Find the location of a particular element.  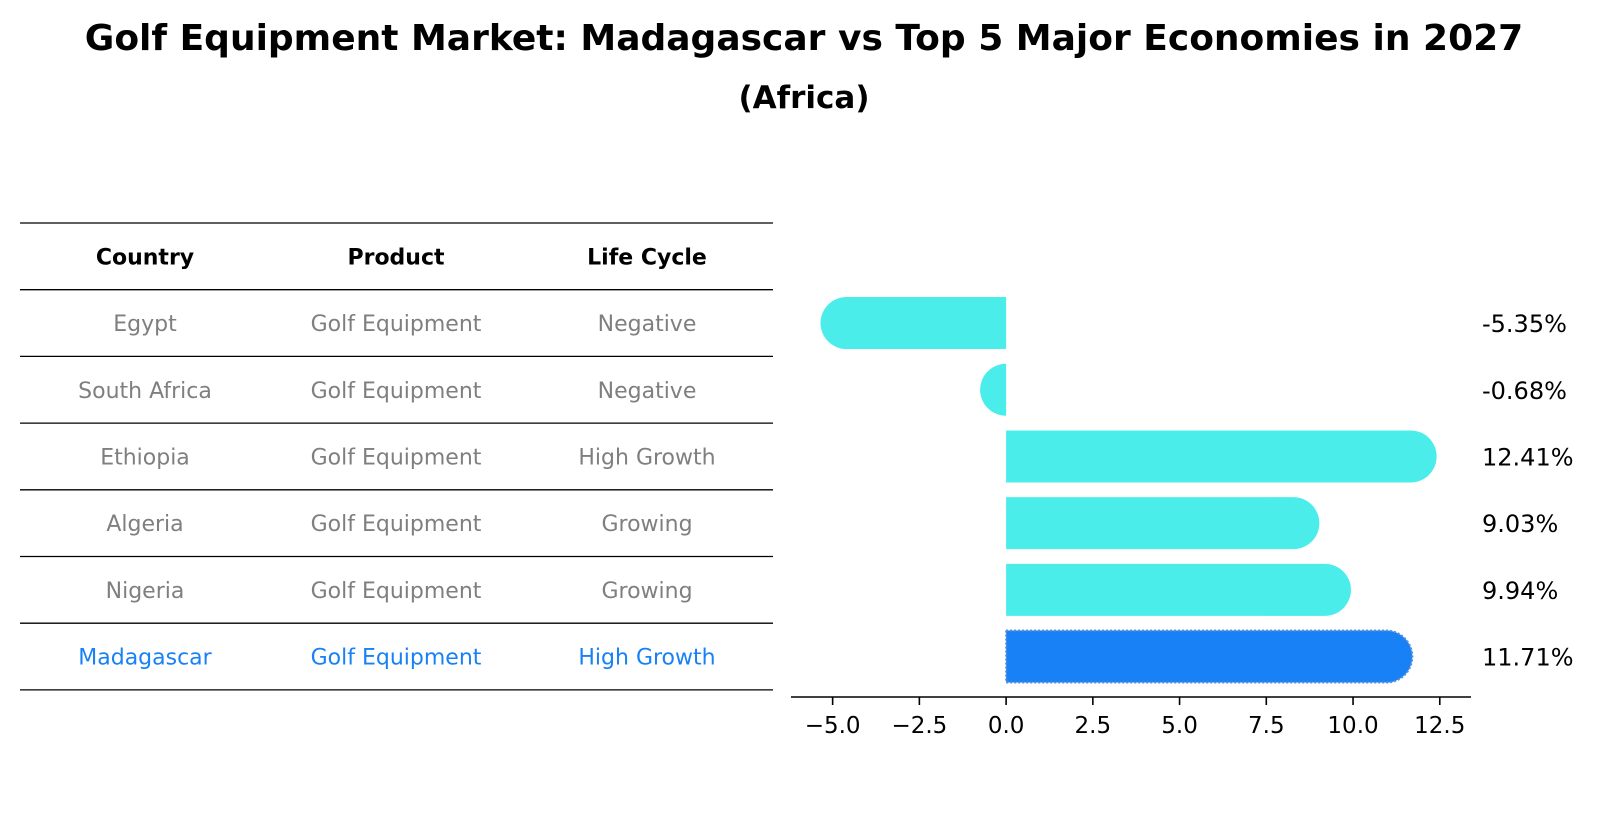

bar-value-label: 9.94% is located at coordinates (1520, 591).